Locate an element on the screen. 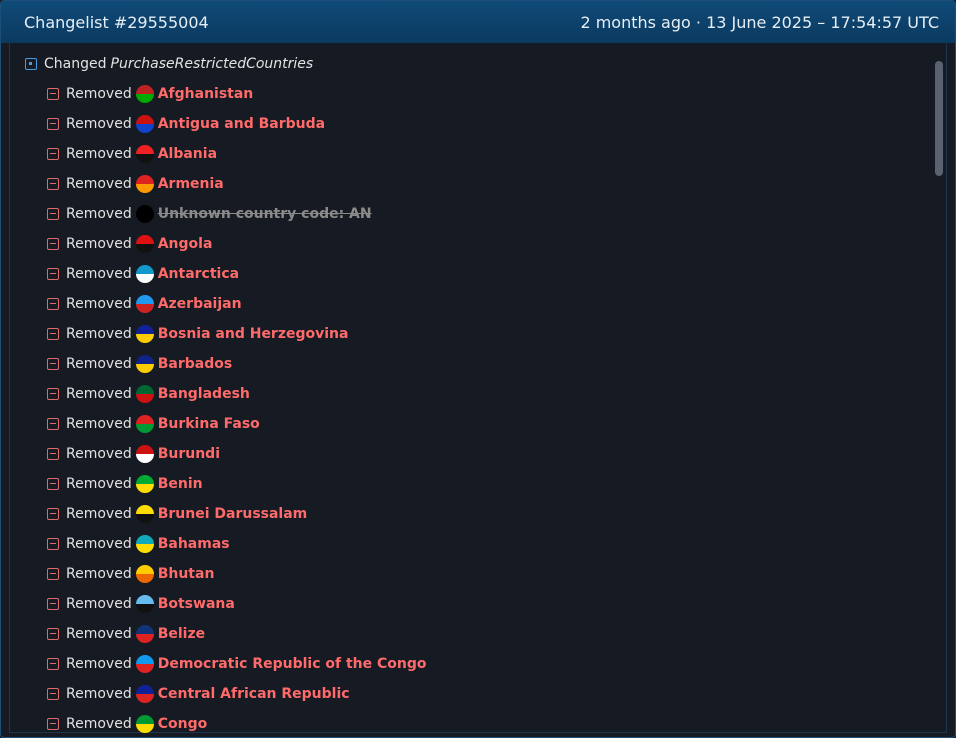 The image size is (956, 738). change-key: PurchaseRestrictedCountries is located at coordinates (212, 64).